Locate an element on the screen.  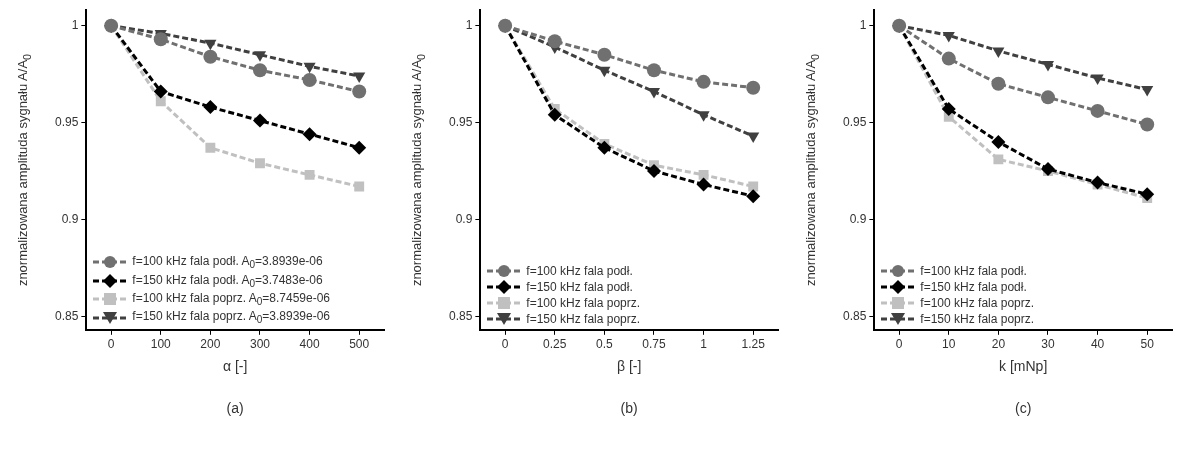
x-tick-label: 30 is located at coordinates (1048, 344).